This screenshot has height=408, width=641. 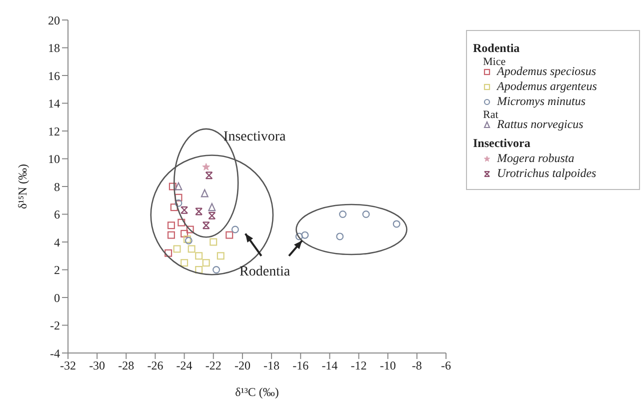 What do you see at coordinates (265, 272) in the screenshot?
I see `annotation: Rodentia` at bounding box center [265, 272].